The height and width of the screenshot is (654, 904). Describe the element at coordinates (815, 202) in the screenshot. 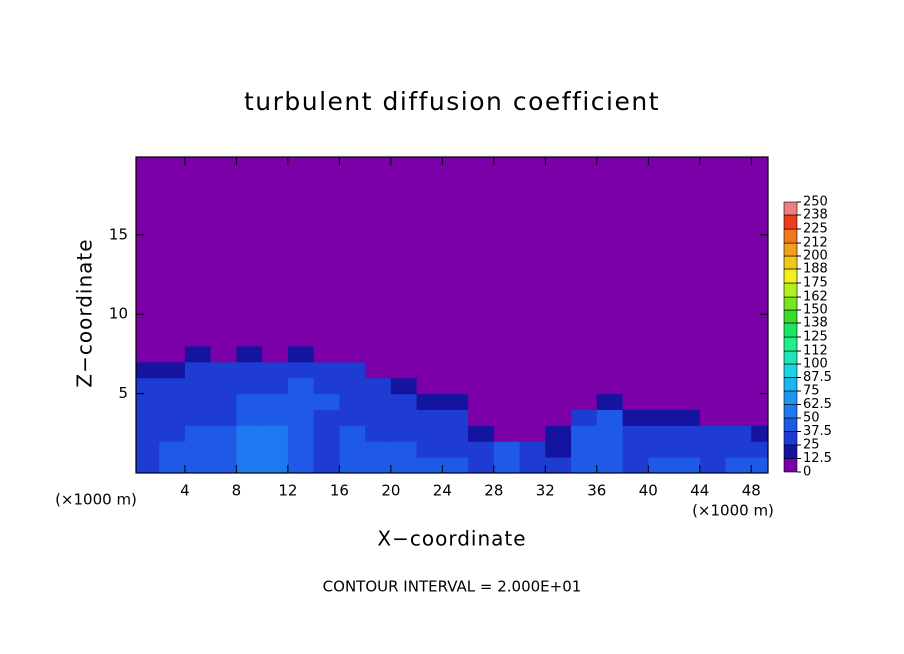

I see `colorbar-label: 250` at that location.